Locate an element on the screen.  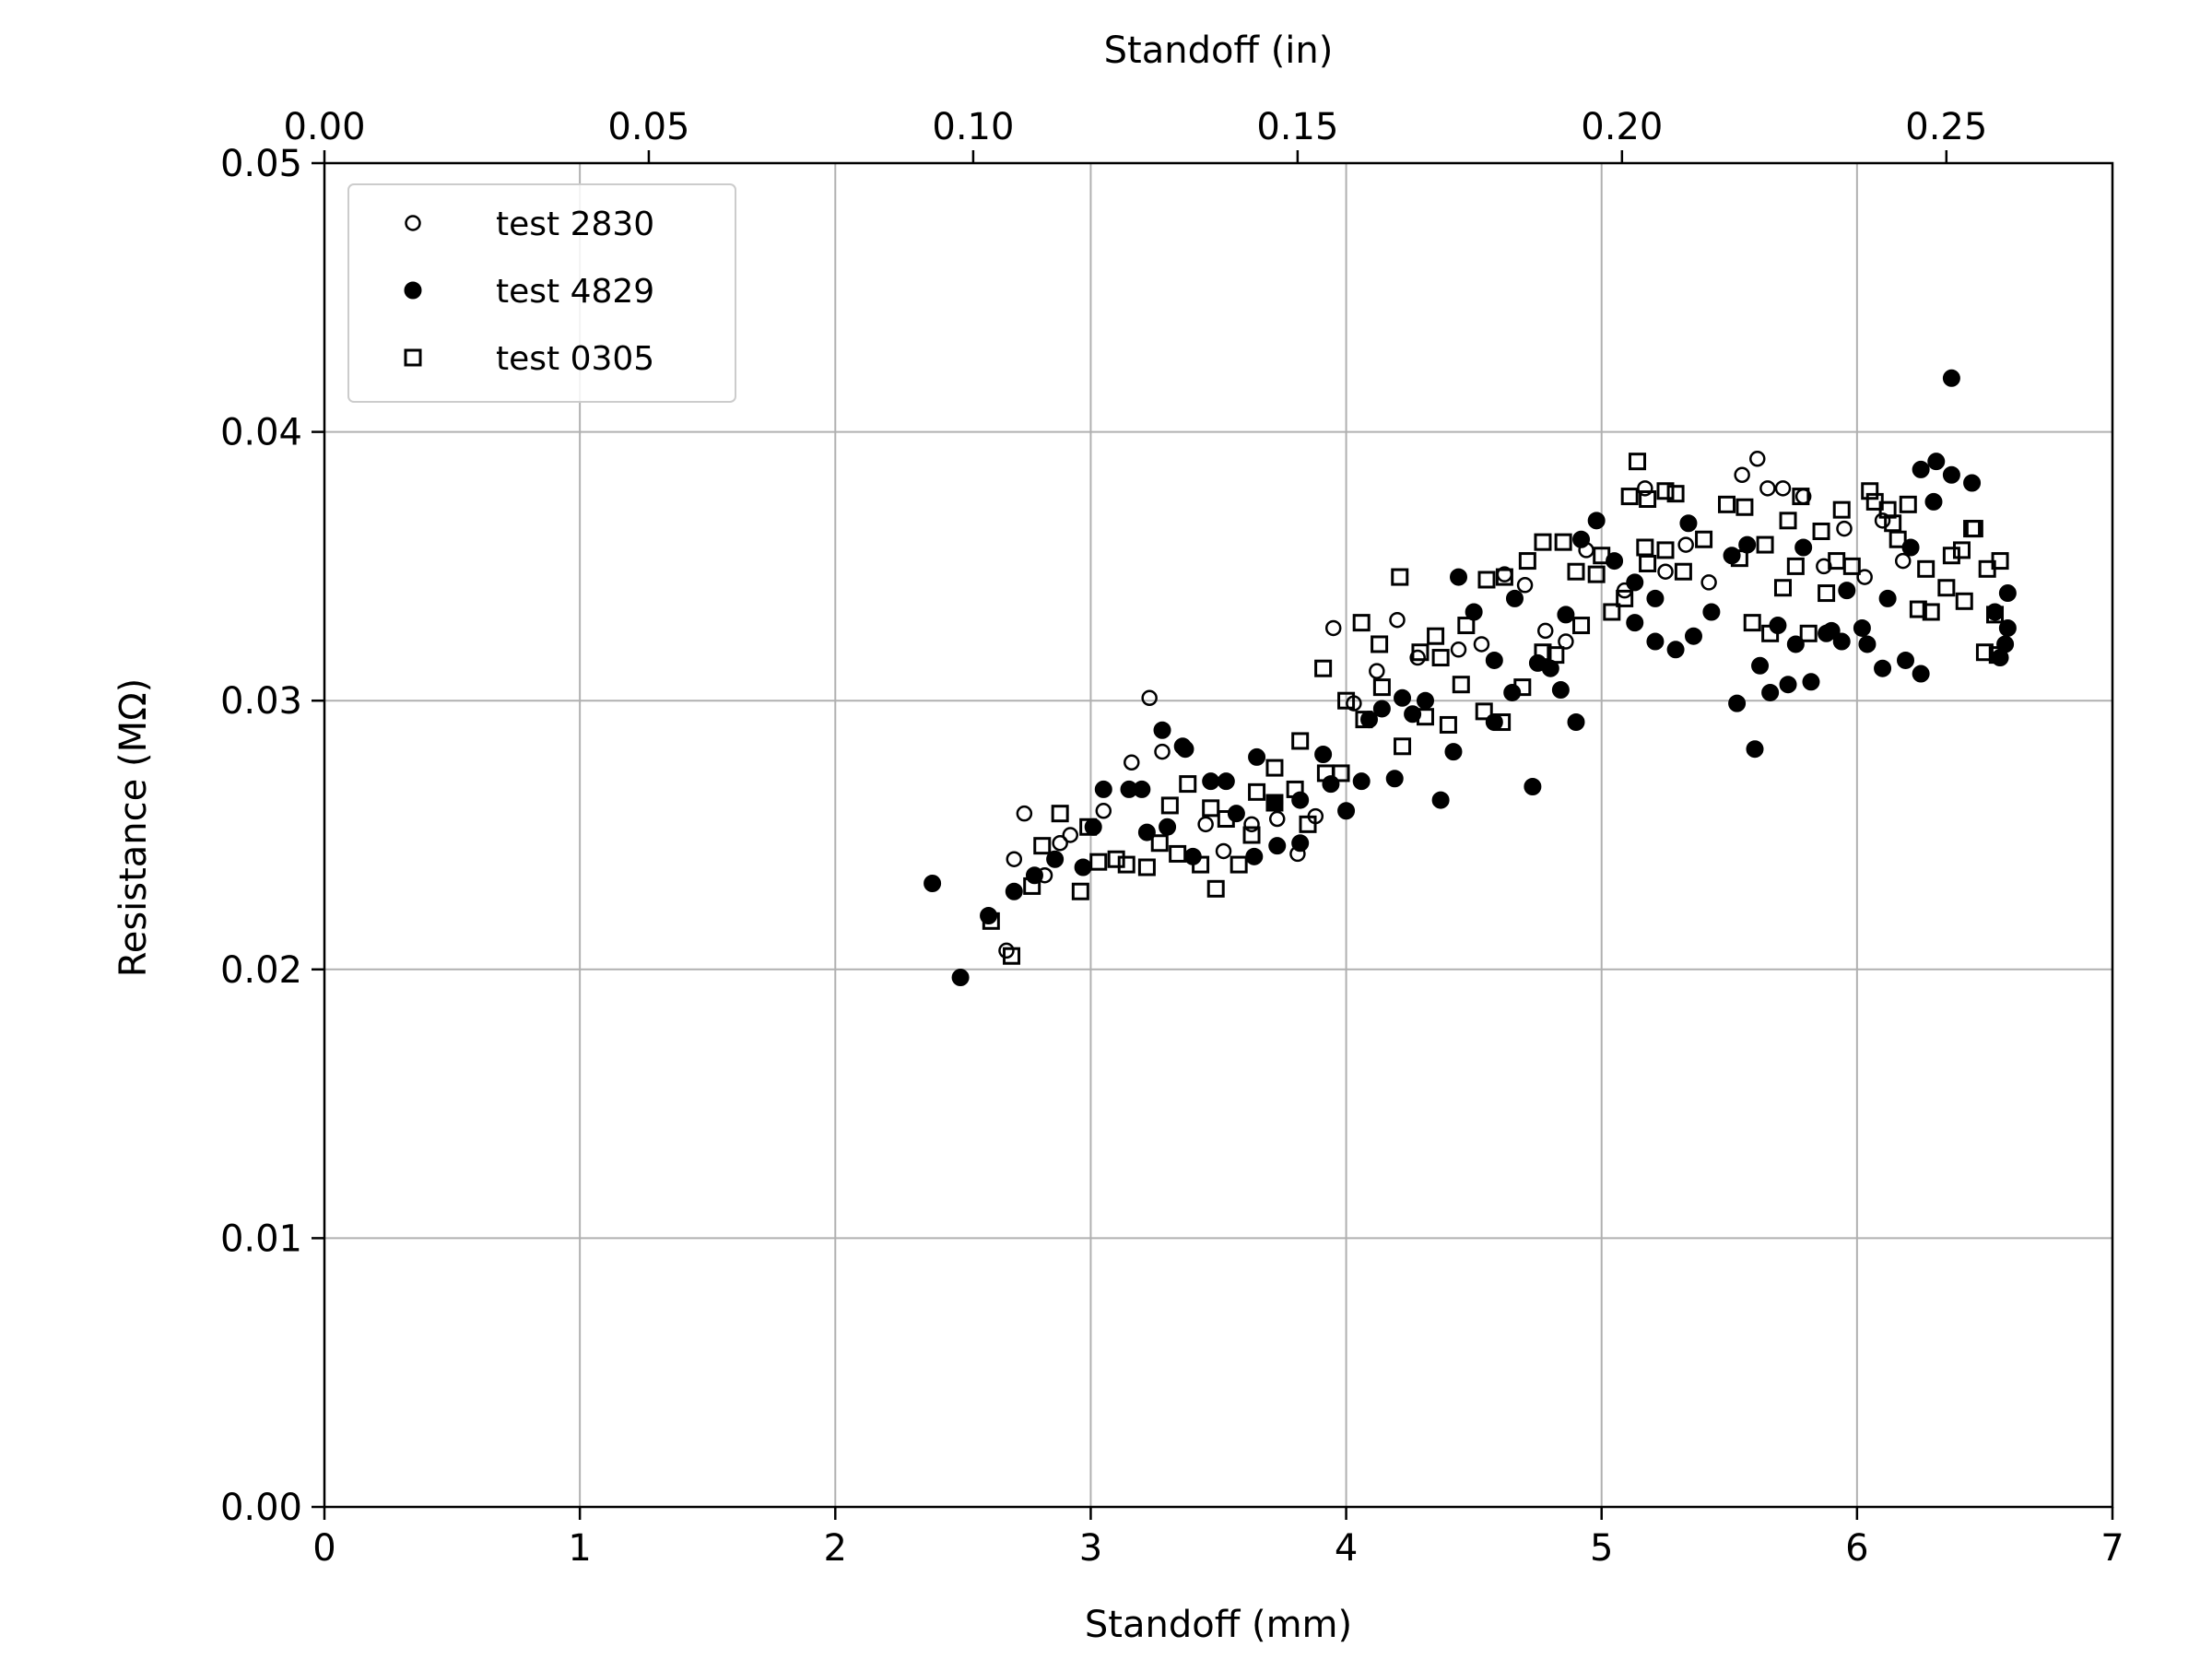
top-x-tick-label: 0.25 is located at coordinates (1946, 127).